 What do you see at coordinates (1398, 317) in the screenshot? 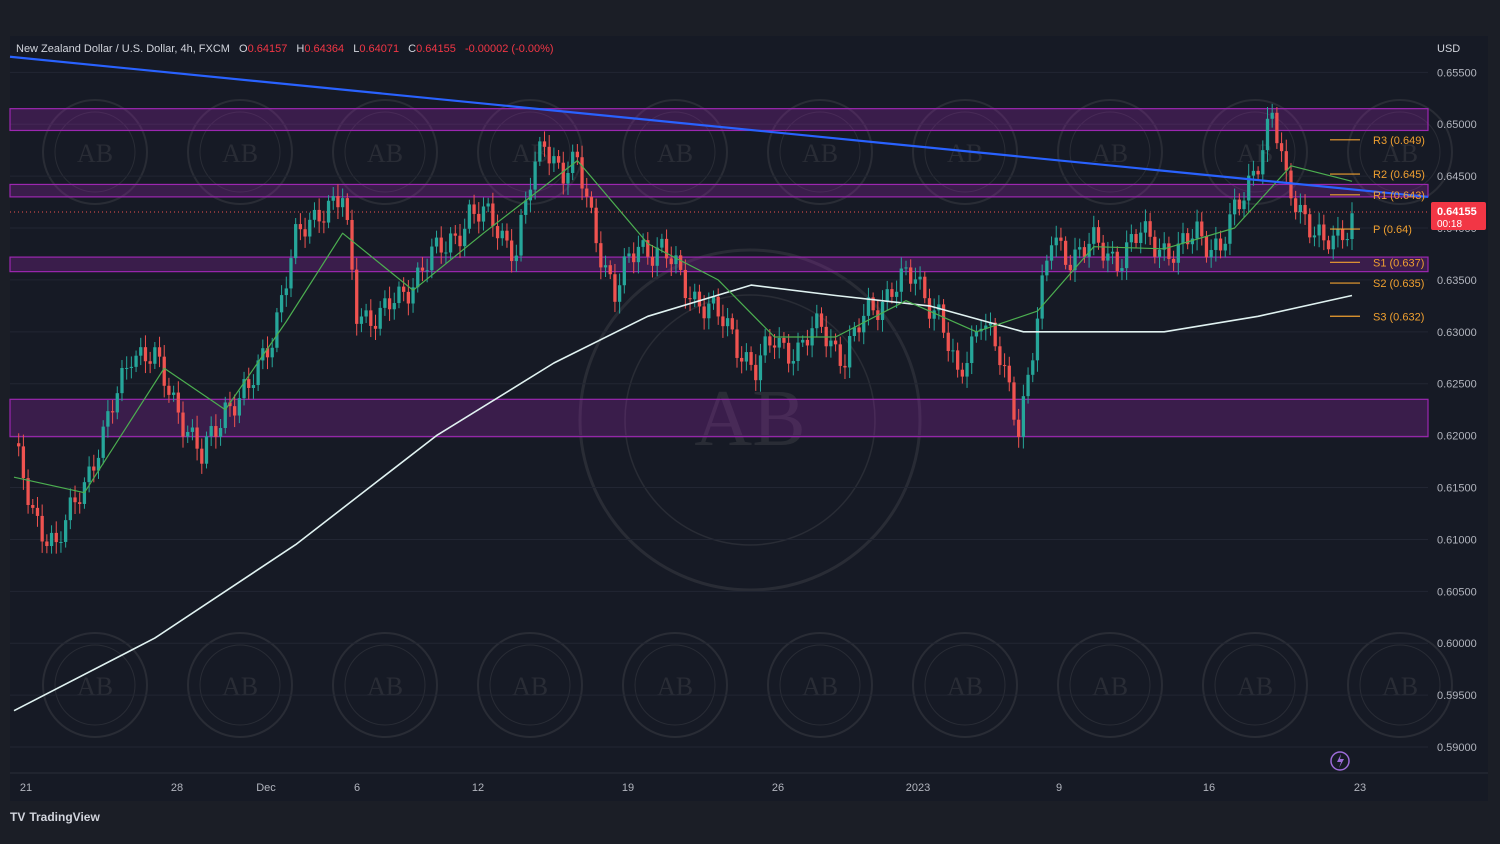
I see `pivot-label: S3 (0.632)` at bounding box center [1398, 317].